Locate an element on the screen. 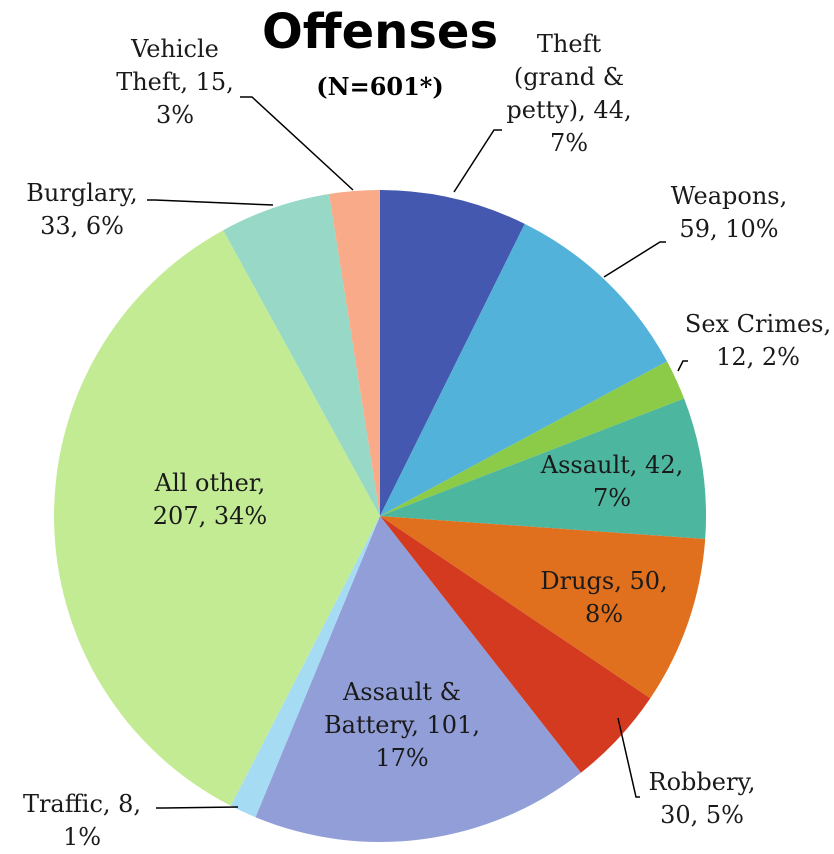 This screenshot has height=854, width=834. slice-label-line: Assault & is located at coordinates (401, 692).